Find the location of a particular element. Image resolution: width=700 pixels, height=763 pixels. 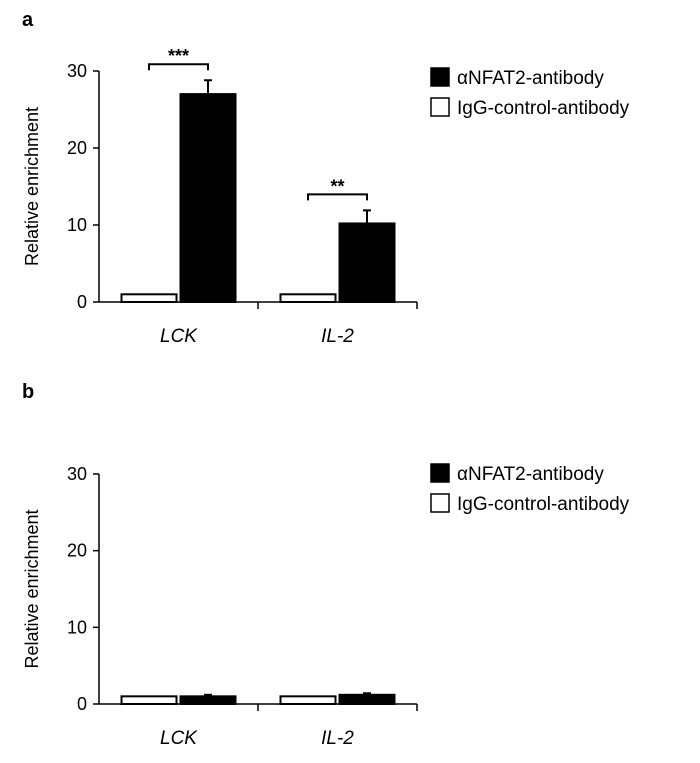

panel-label: b is located at coordinates (28, 392).